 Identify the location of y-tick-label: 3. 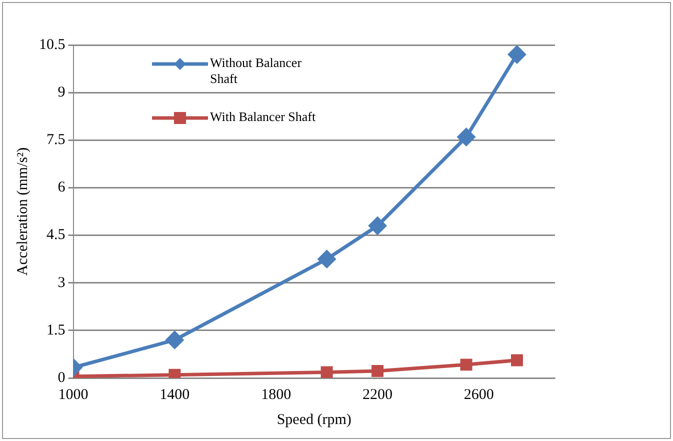
(62, 282).